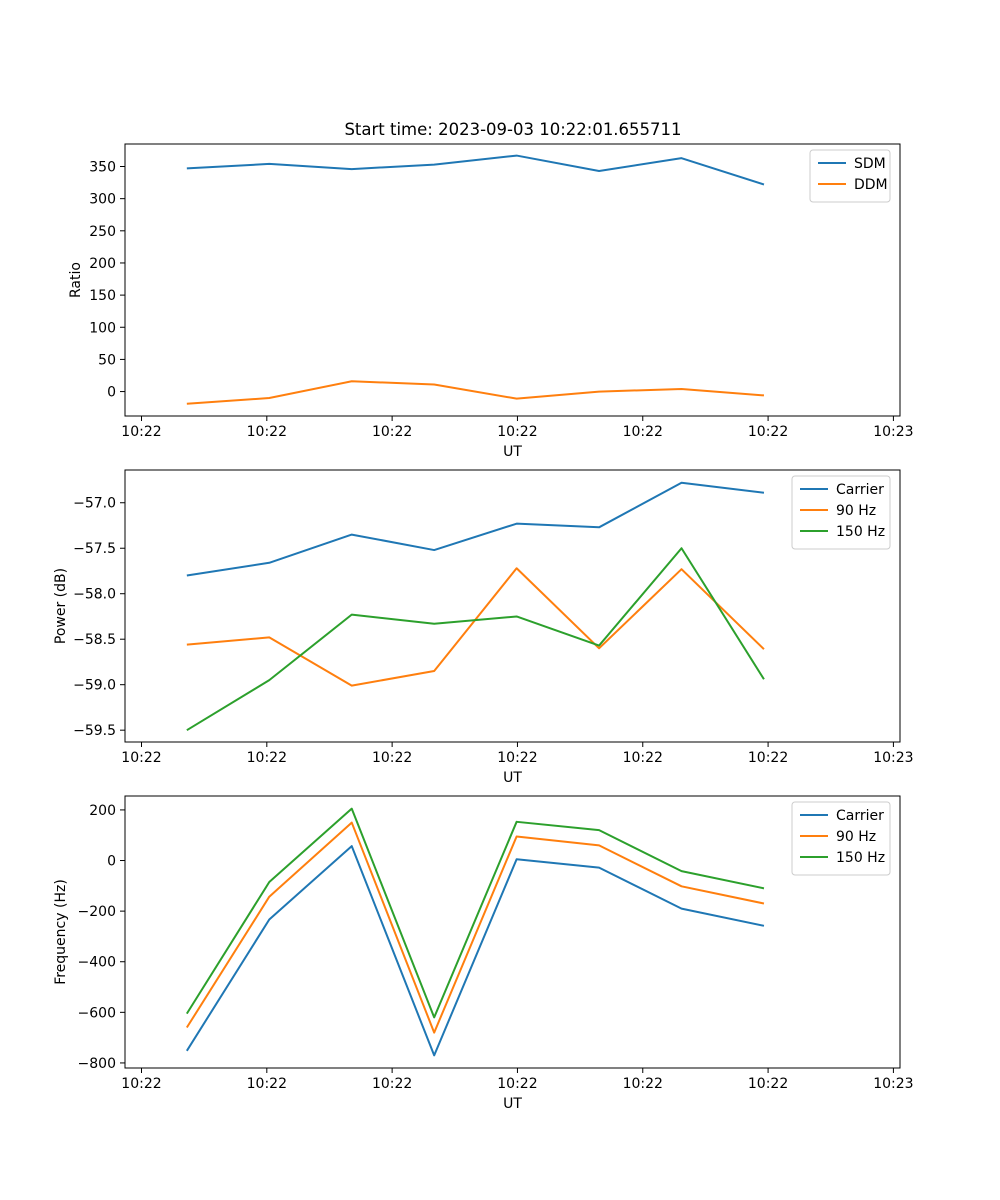 This screenshot has height=1200, width=1000. Describe the element at coordinates (97, 1064) in the screenshot. I see `y-tick-label: −800` at that location.